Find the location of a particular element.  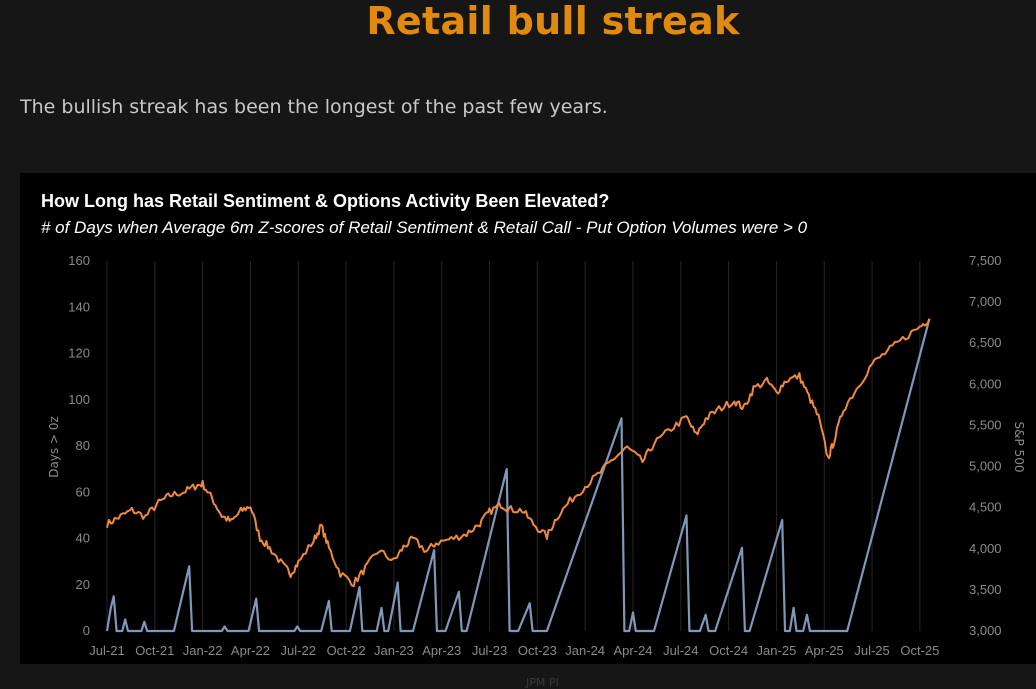

x-tick-label: Jul-22 is located at coordinates (298, 650).